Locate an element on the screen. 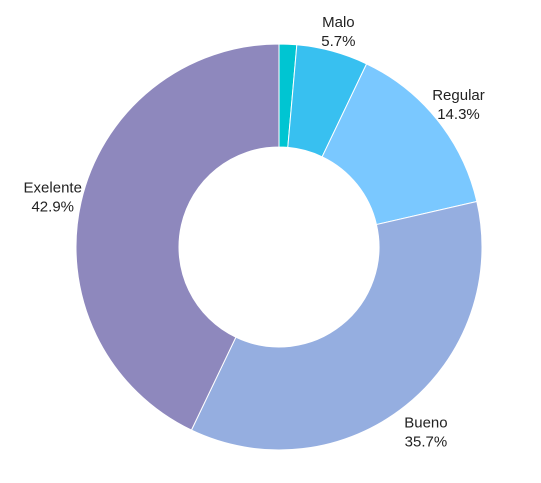  slice-label-name-4: Bueno is located at coordinates (425, 422).